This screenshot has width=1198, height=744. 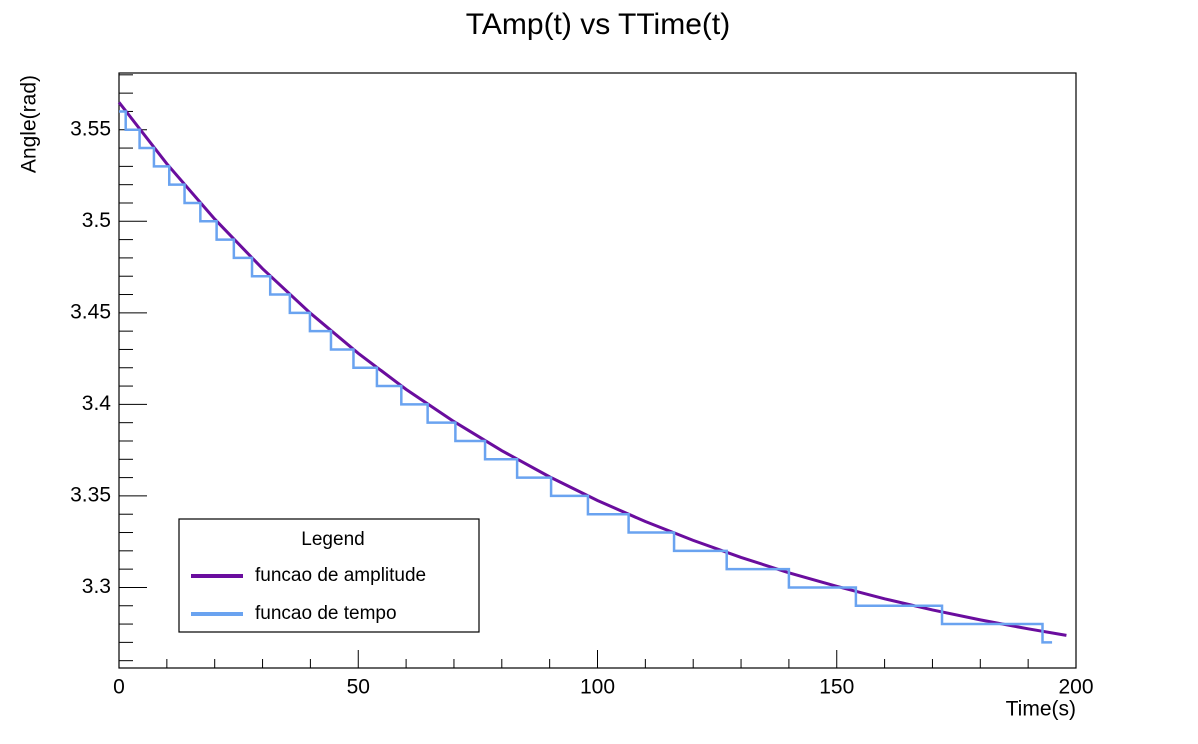 I want to click on chart-title: TAmp(t) vs TTime(t), so click(x=598, y=24).